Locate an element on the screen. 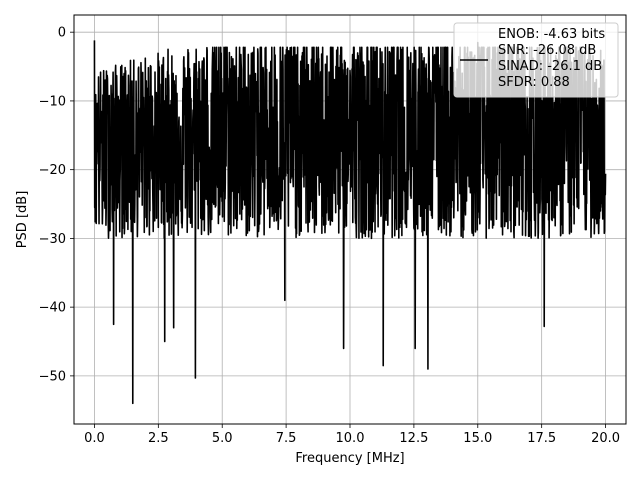  y-tick-label: −20 is located at coordinates (52, 170).